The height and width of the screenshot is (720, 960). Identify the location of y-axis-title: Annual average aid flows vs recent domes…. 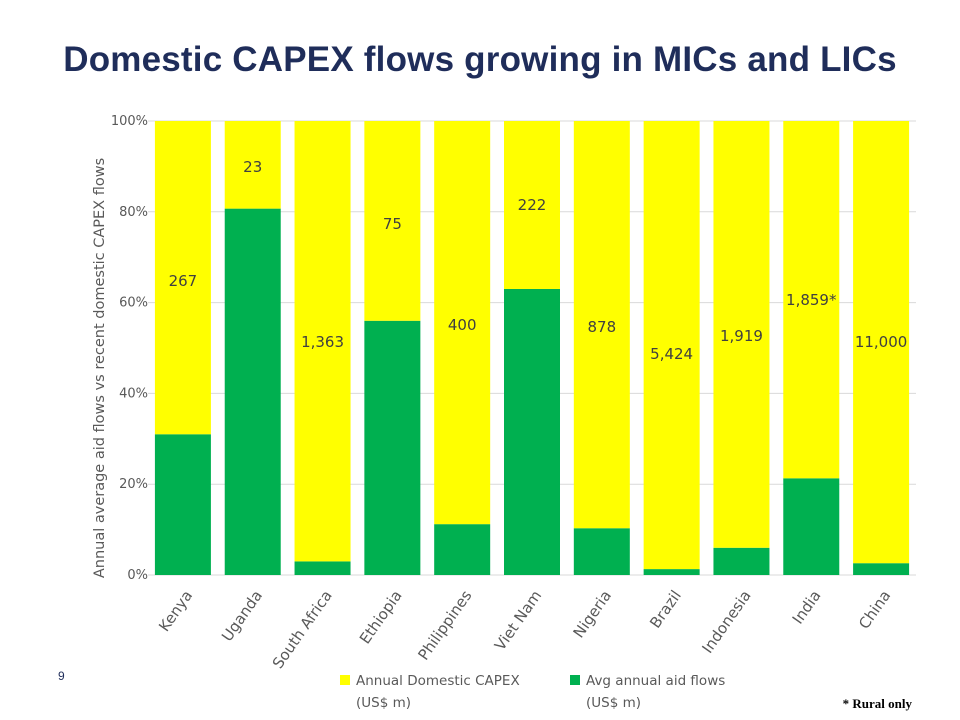
(100, 368).